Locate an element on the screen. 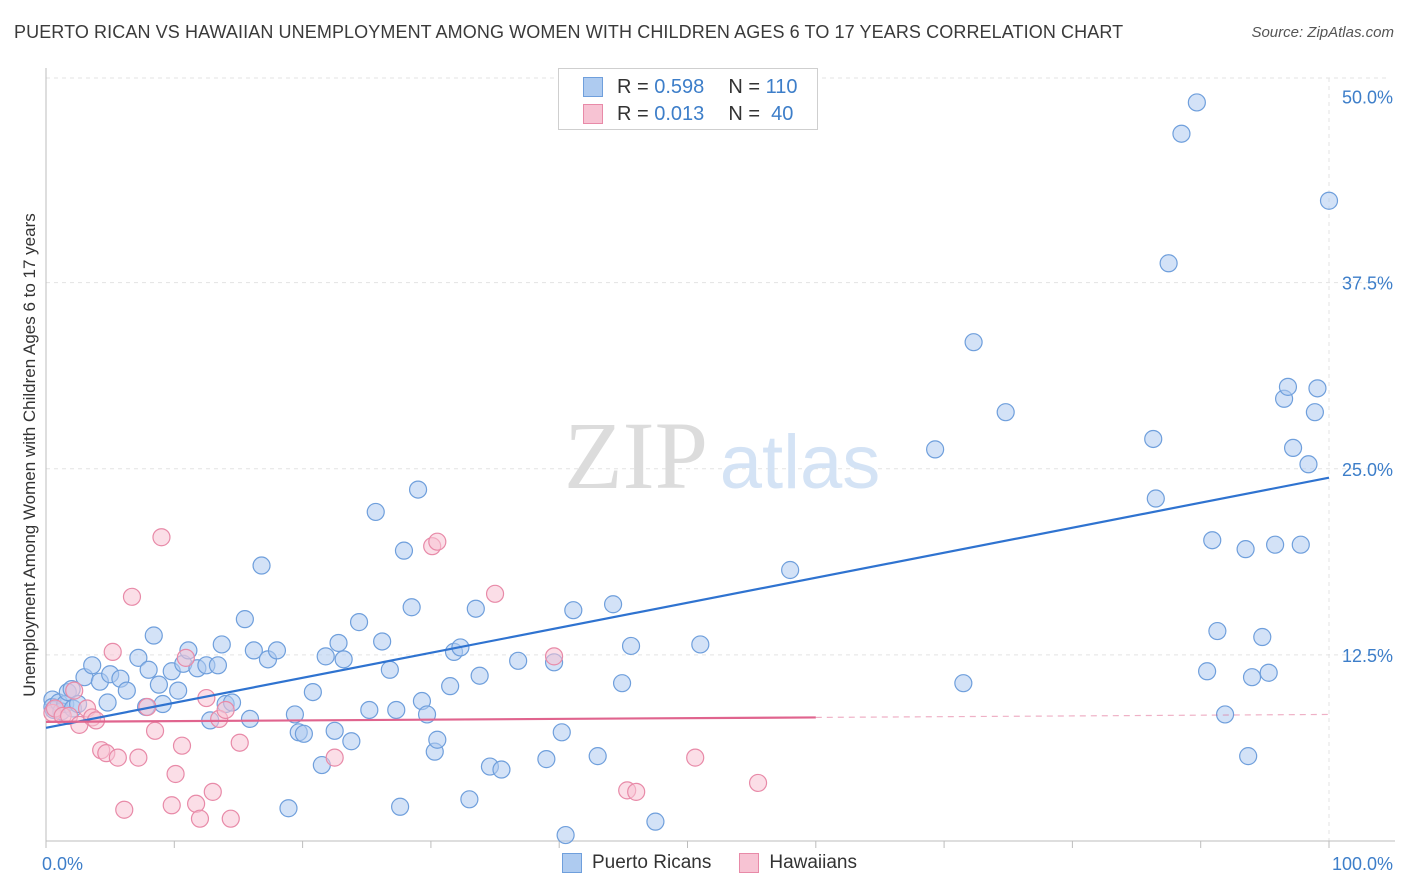  legend-item-hawaiians: Hawaiians is located at coordinates (798, 863).